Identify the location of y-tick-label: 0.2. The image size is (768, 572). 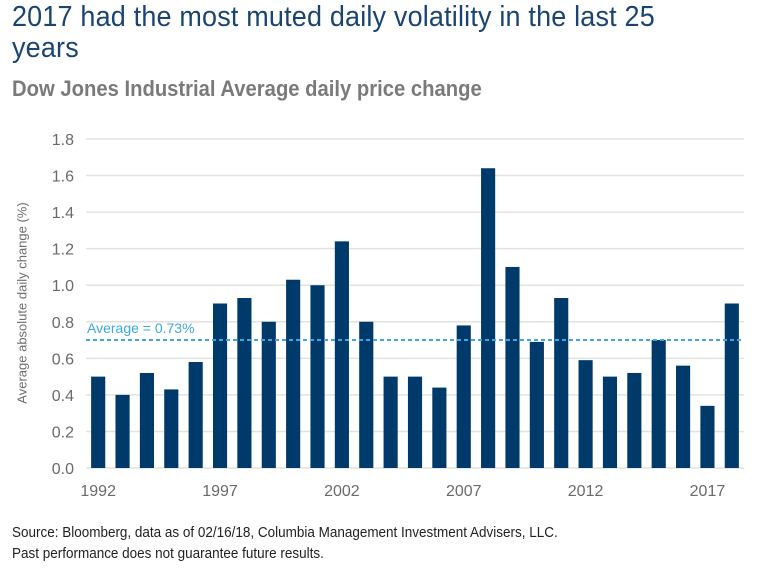
(63, 432).